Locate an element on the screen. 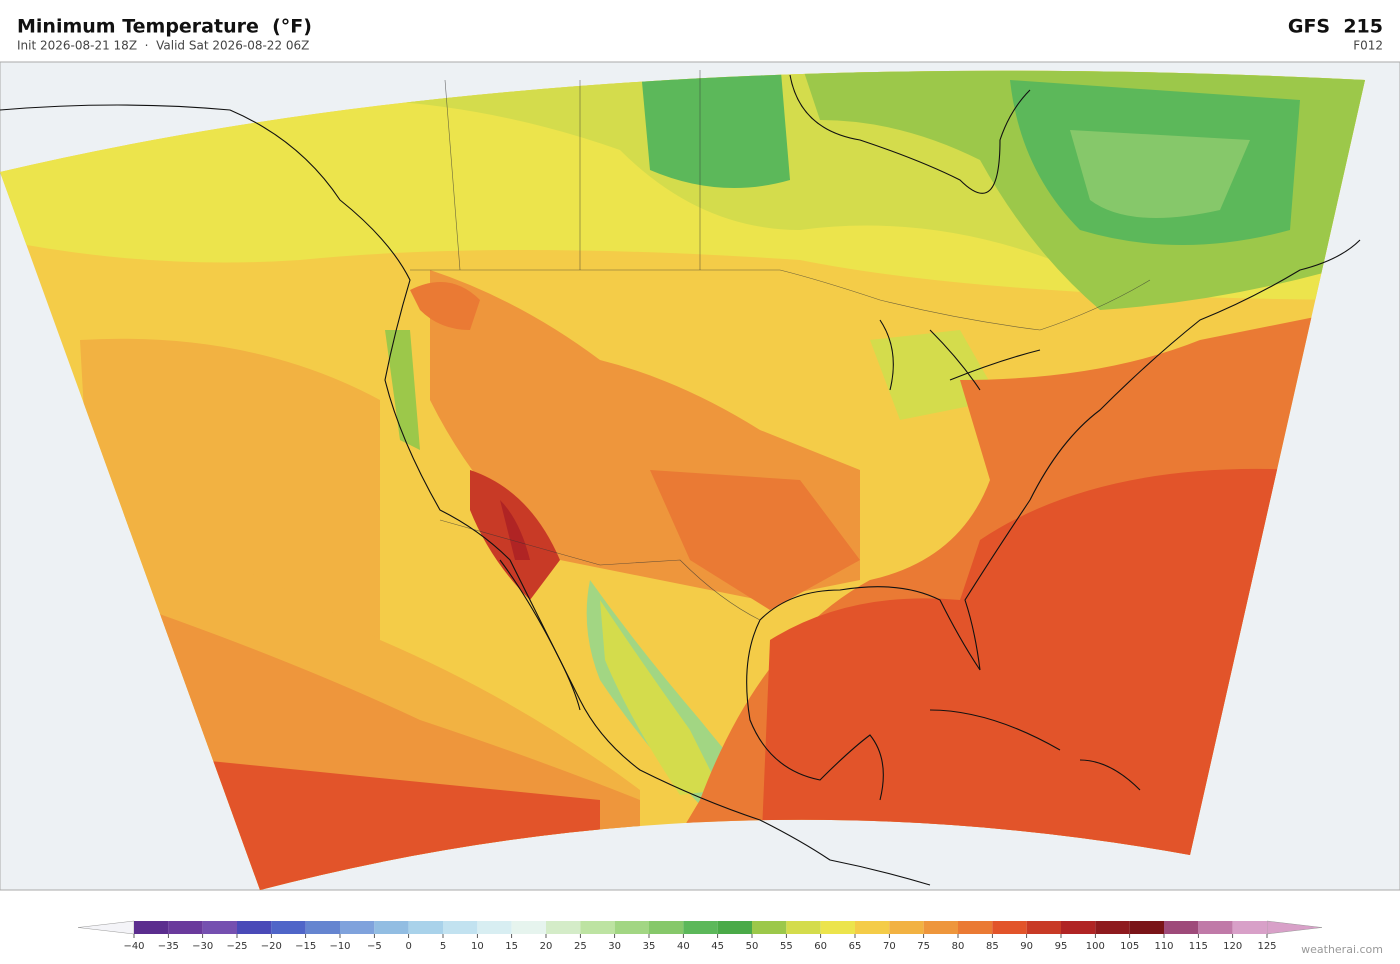 The height and width of the screenshot is (964, 1400). colorbar-tick-label: 30 is located at coordinates (614, 946).